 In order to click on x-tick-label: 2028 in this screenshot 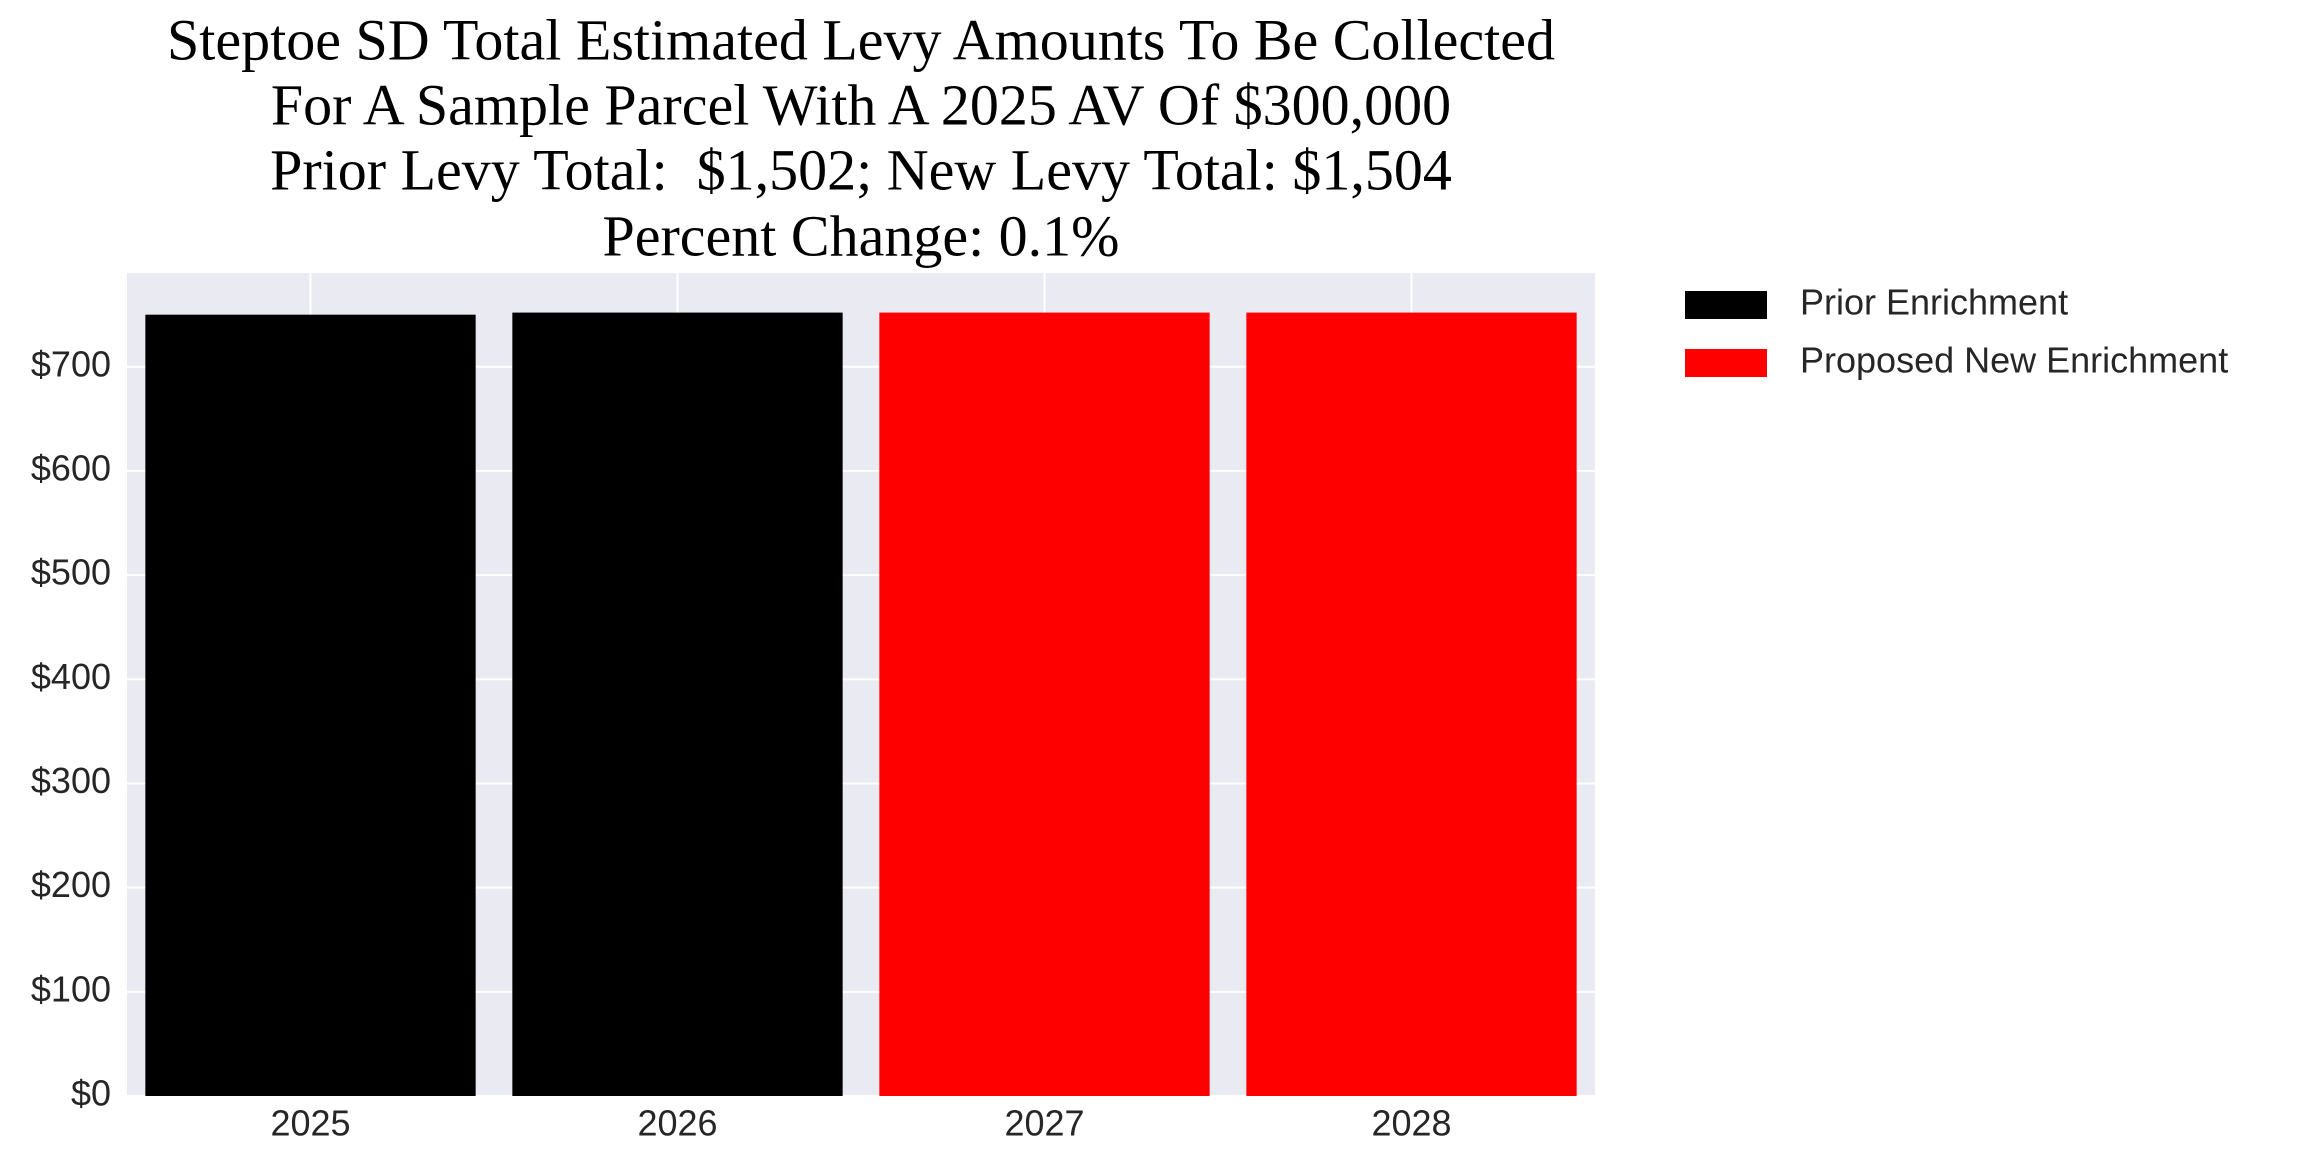, I will do `click(1411, 1123)`.